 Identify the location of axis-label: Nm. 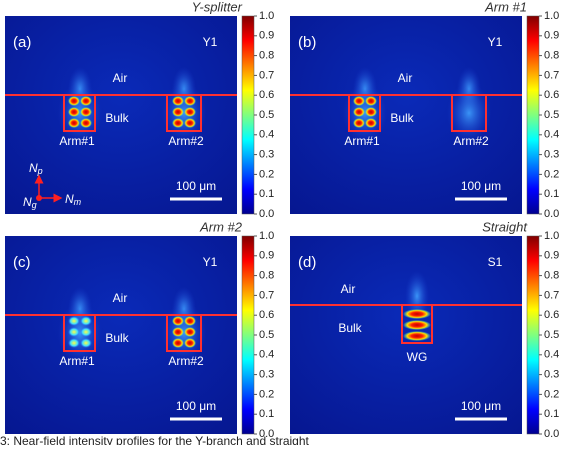
(73, 199).